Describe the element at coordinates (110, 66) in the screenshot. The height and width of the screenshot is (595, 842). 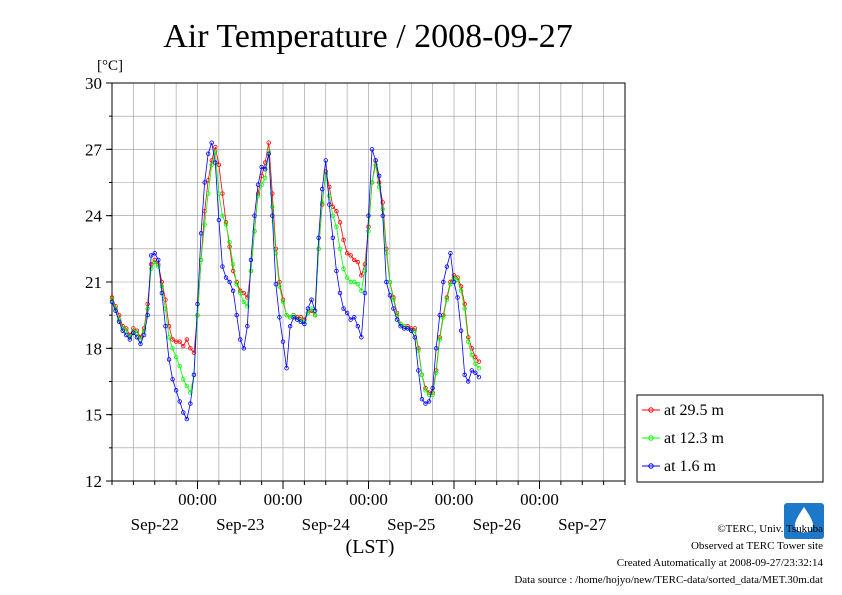
I see `y-axis-unit: [°C]` at that location.